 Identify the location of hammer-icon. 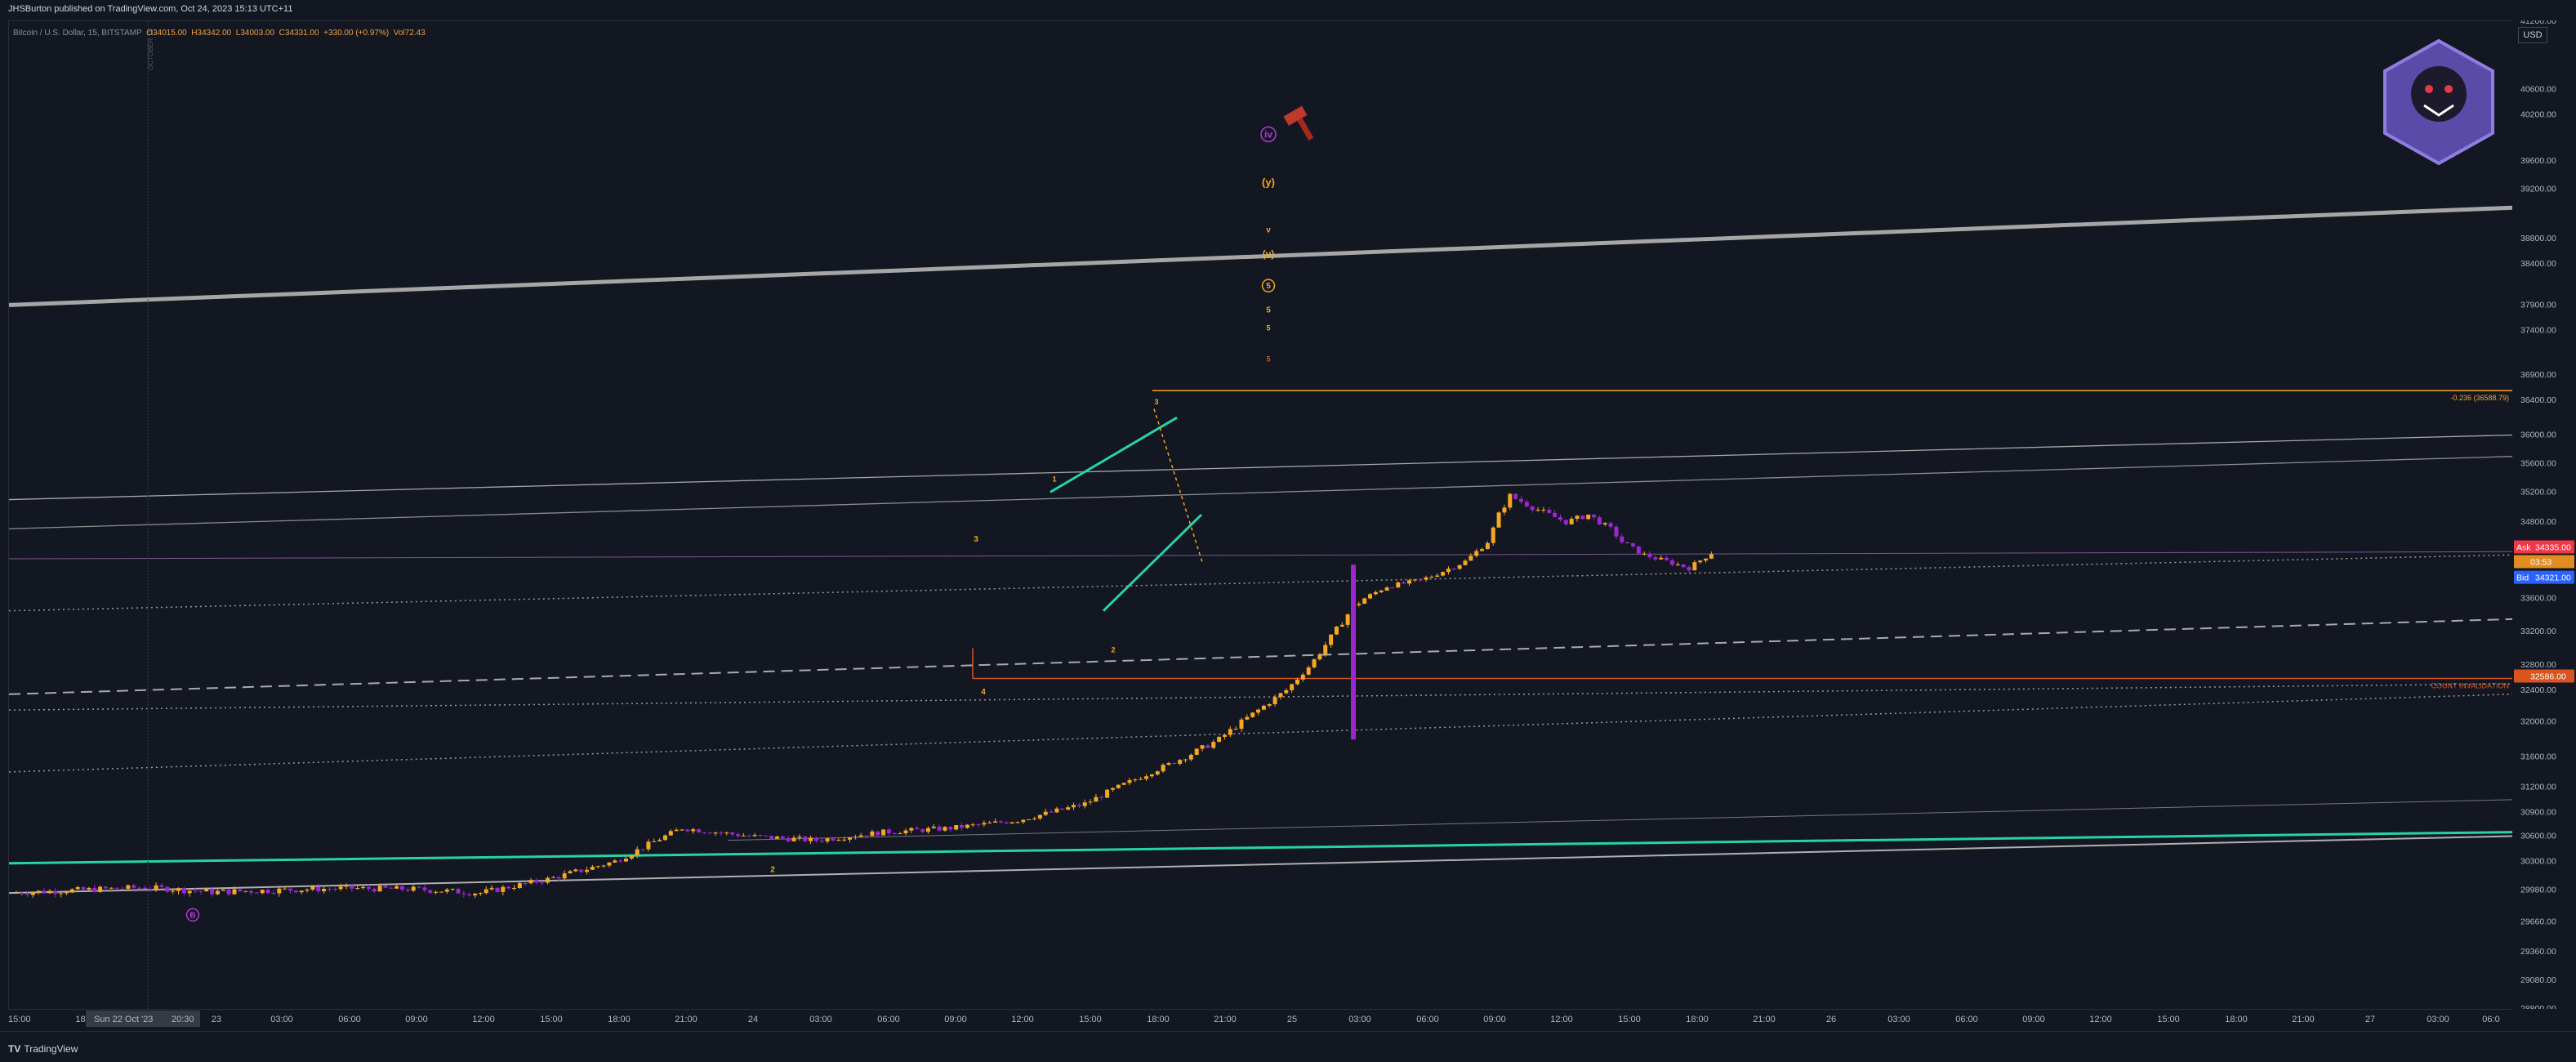
(1298, 123).